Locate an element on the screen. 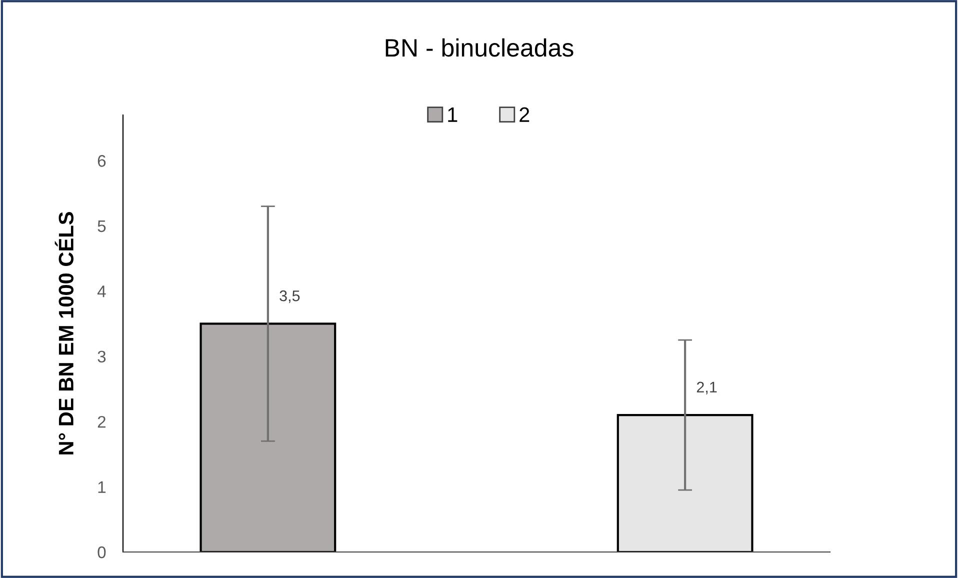  y-tick-label: 4 is located at coordinates (101, 292).